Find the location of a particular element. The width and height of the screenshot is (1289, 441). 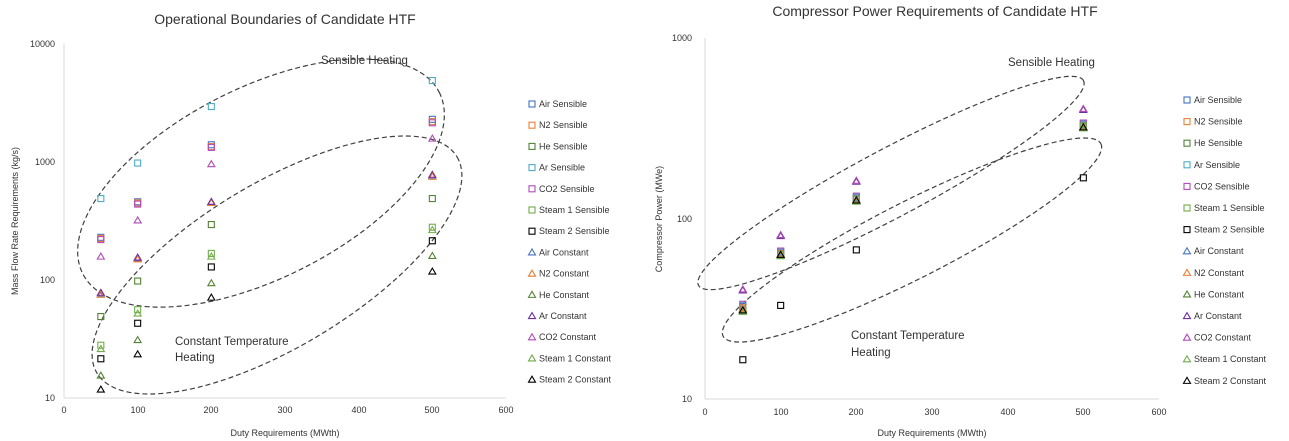

legend-entry: Air Sensible is located at coordinates (563, 104).